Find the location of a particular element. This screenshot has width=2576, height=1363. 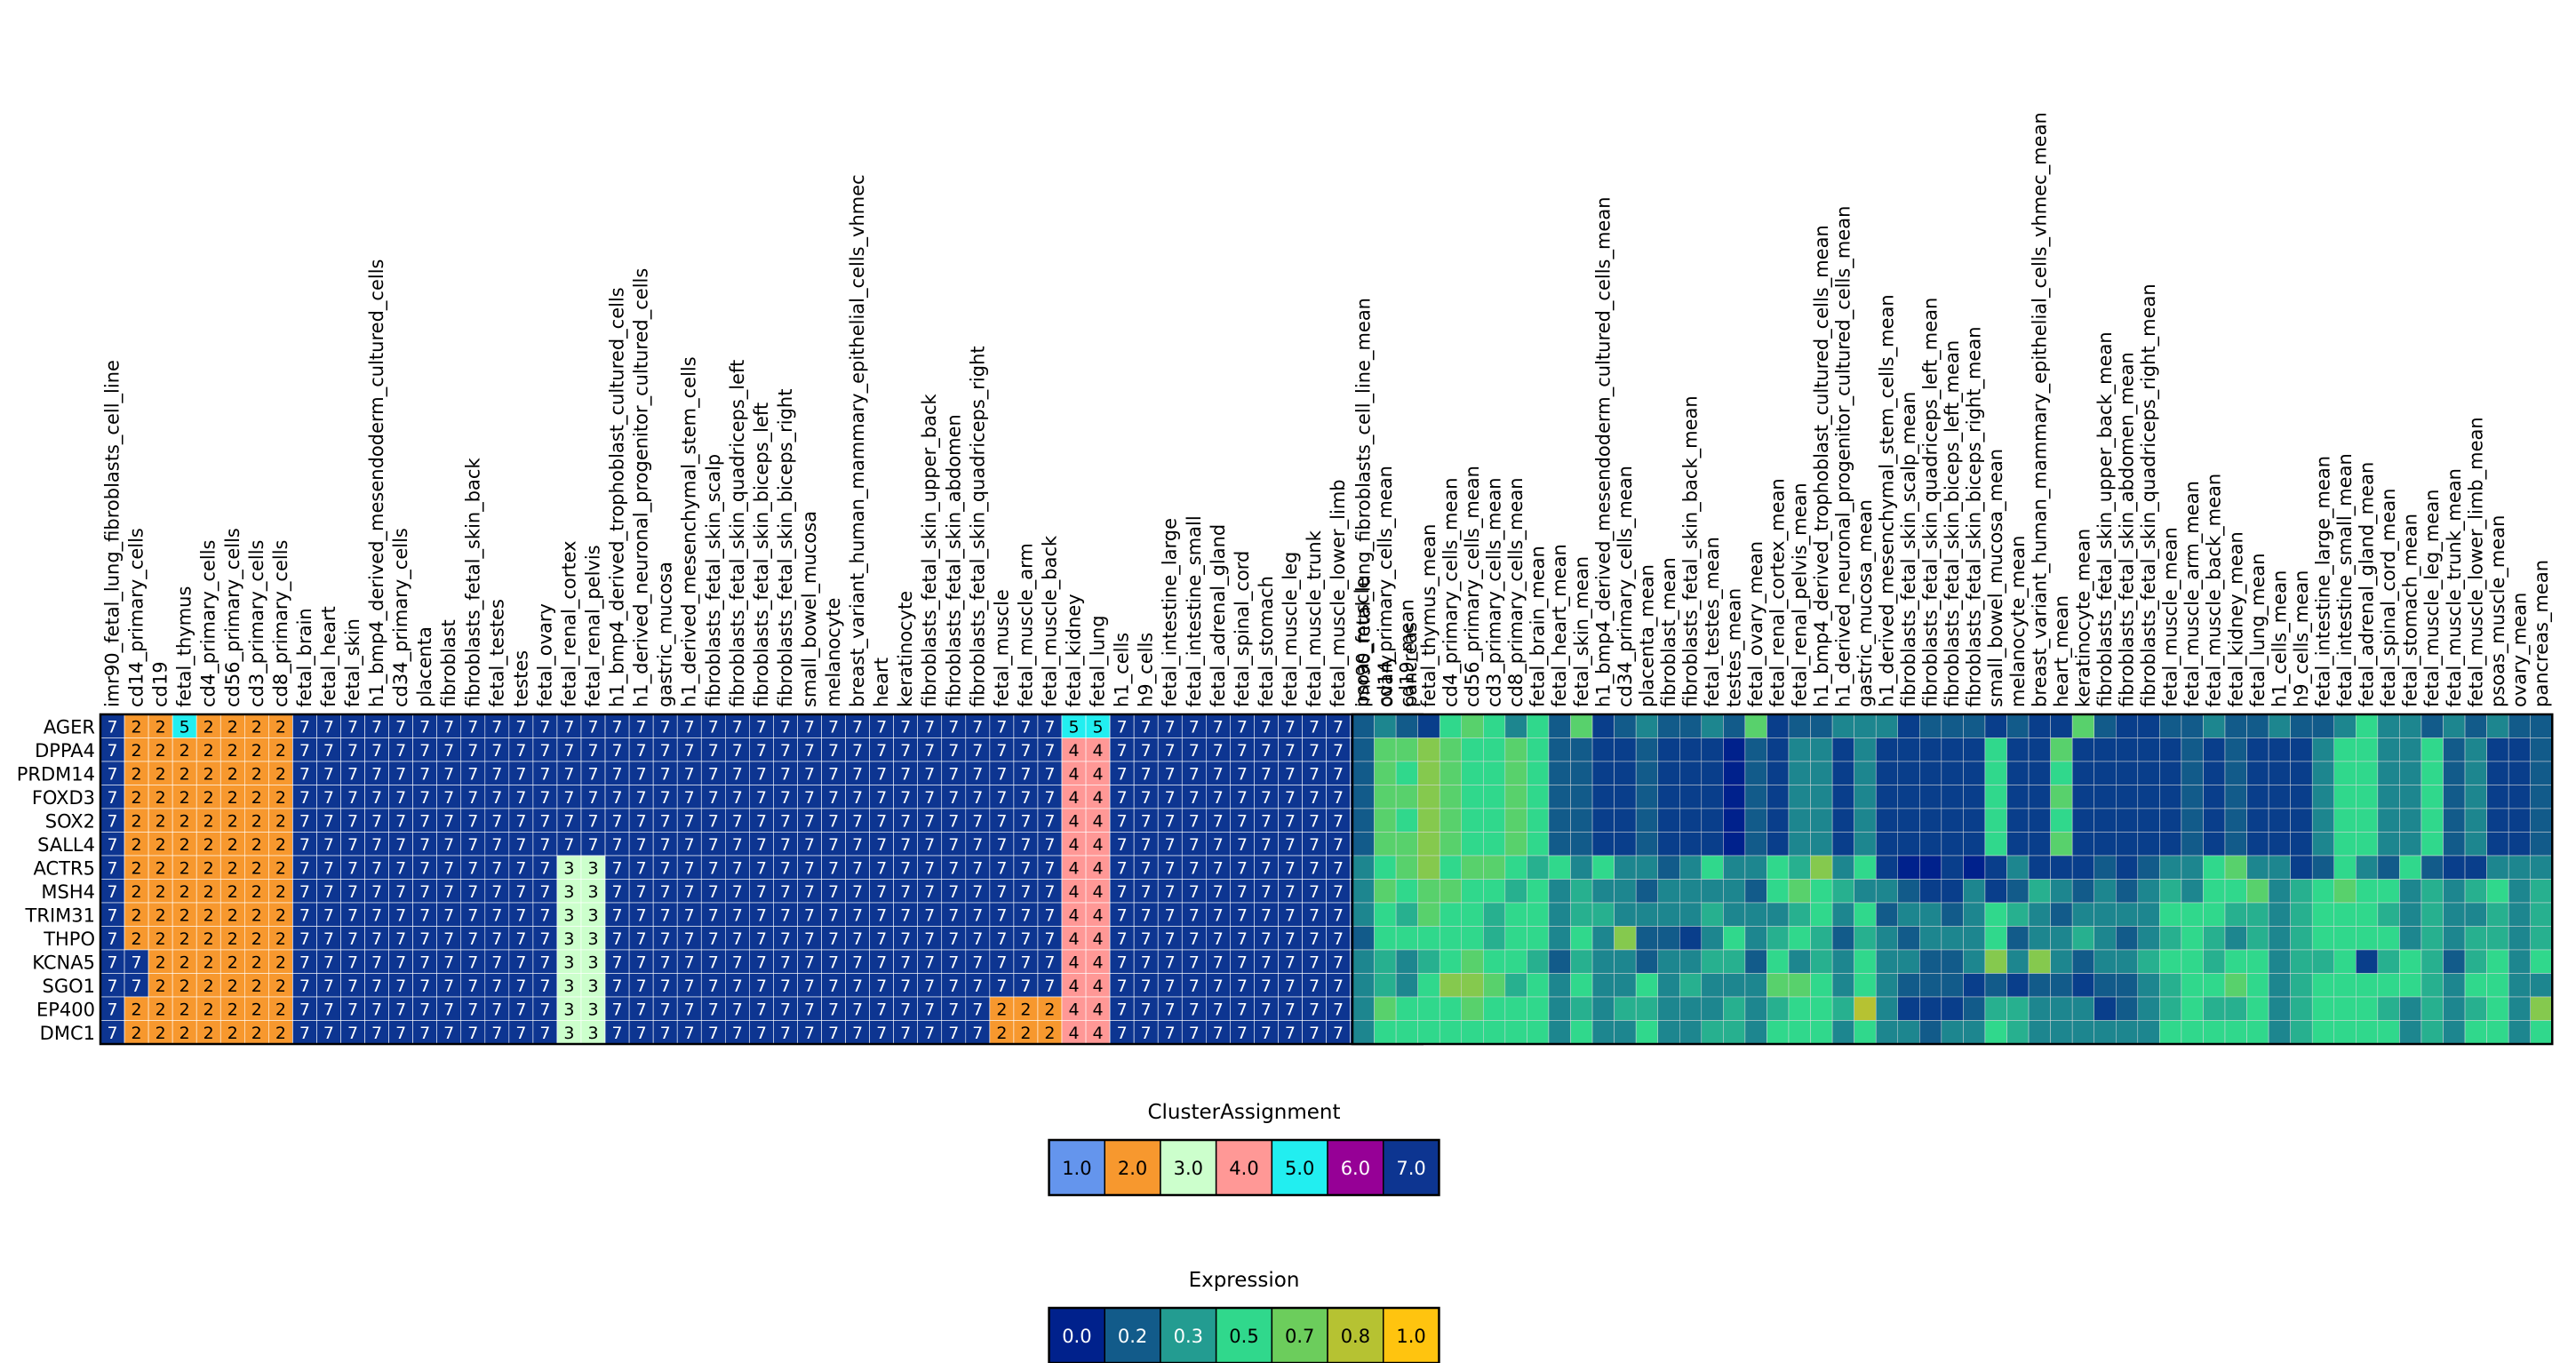

legend-label: 0.7 is located at coordinates (1299, 1337).